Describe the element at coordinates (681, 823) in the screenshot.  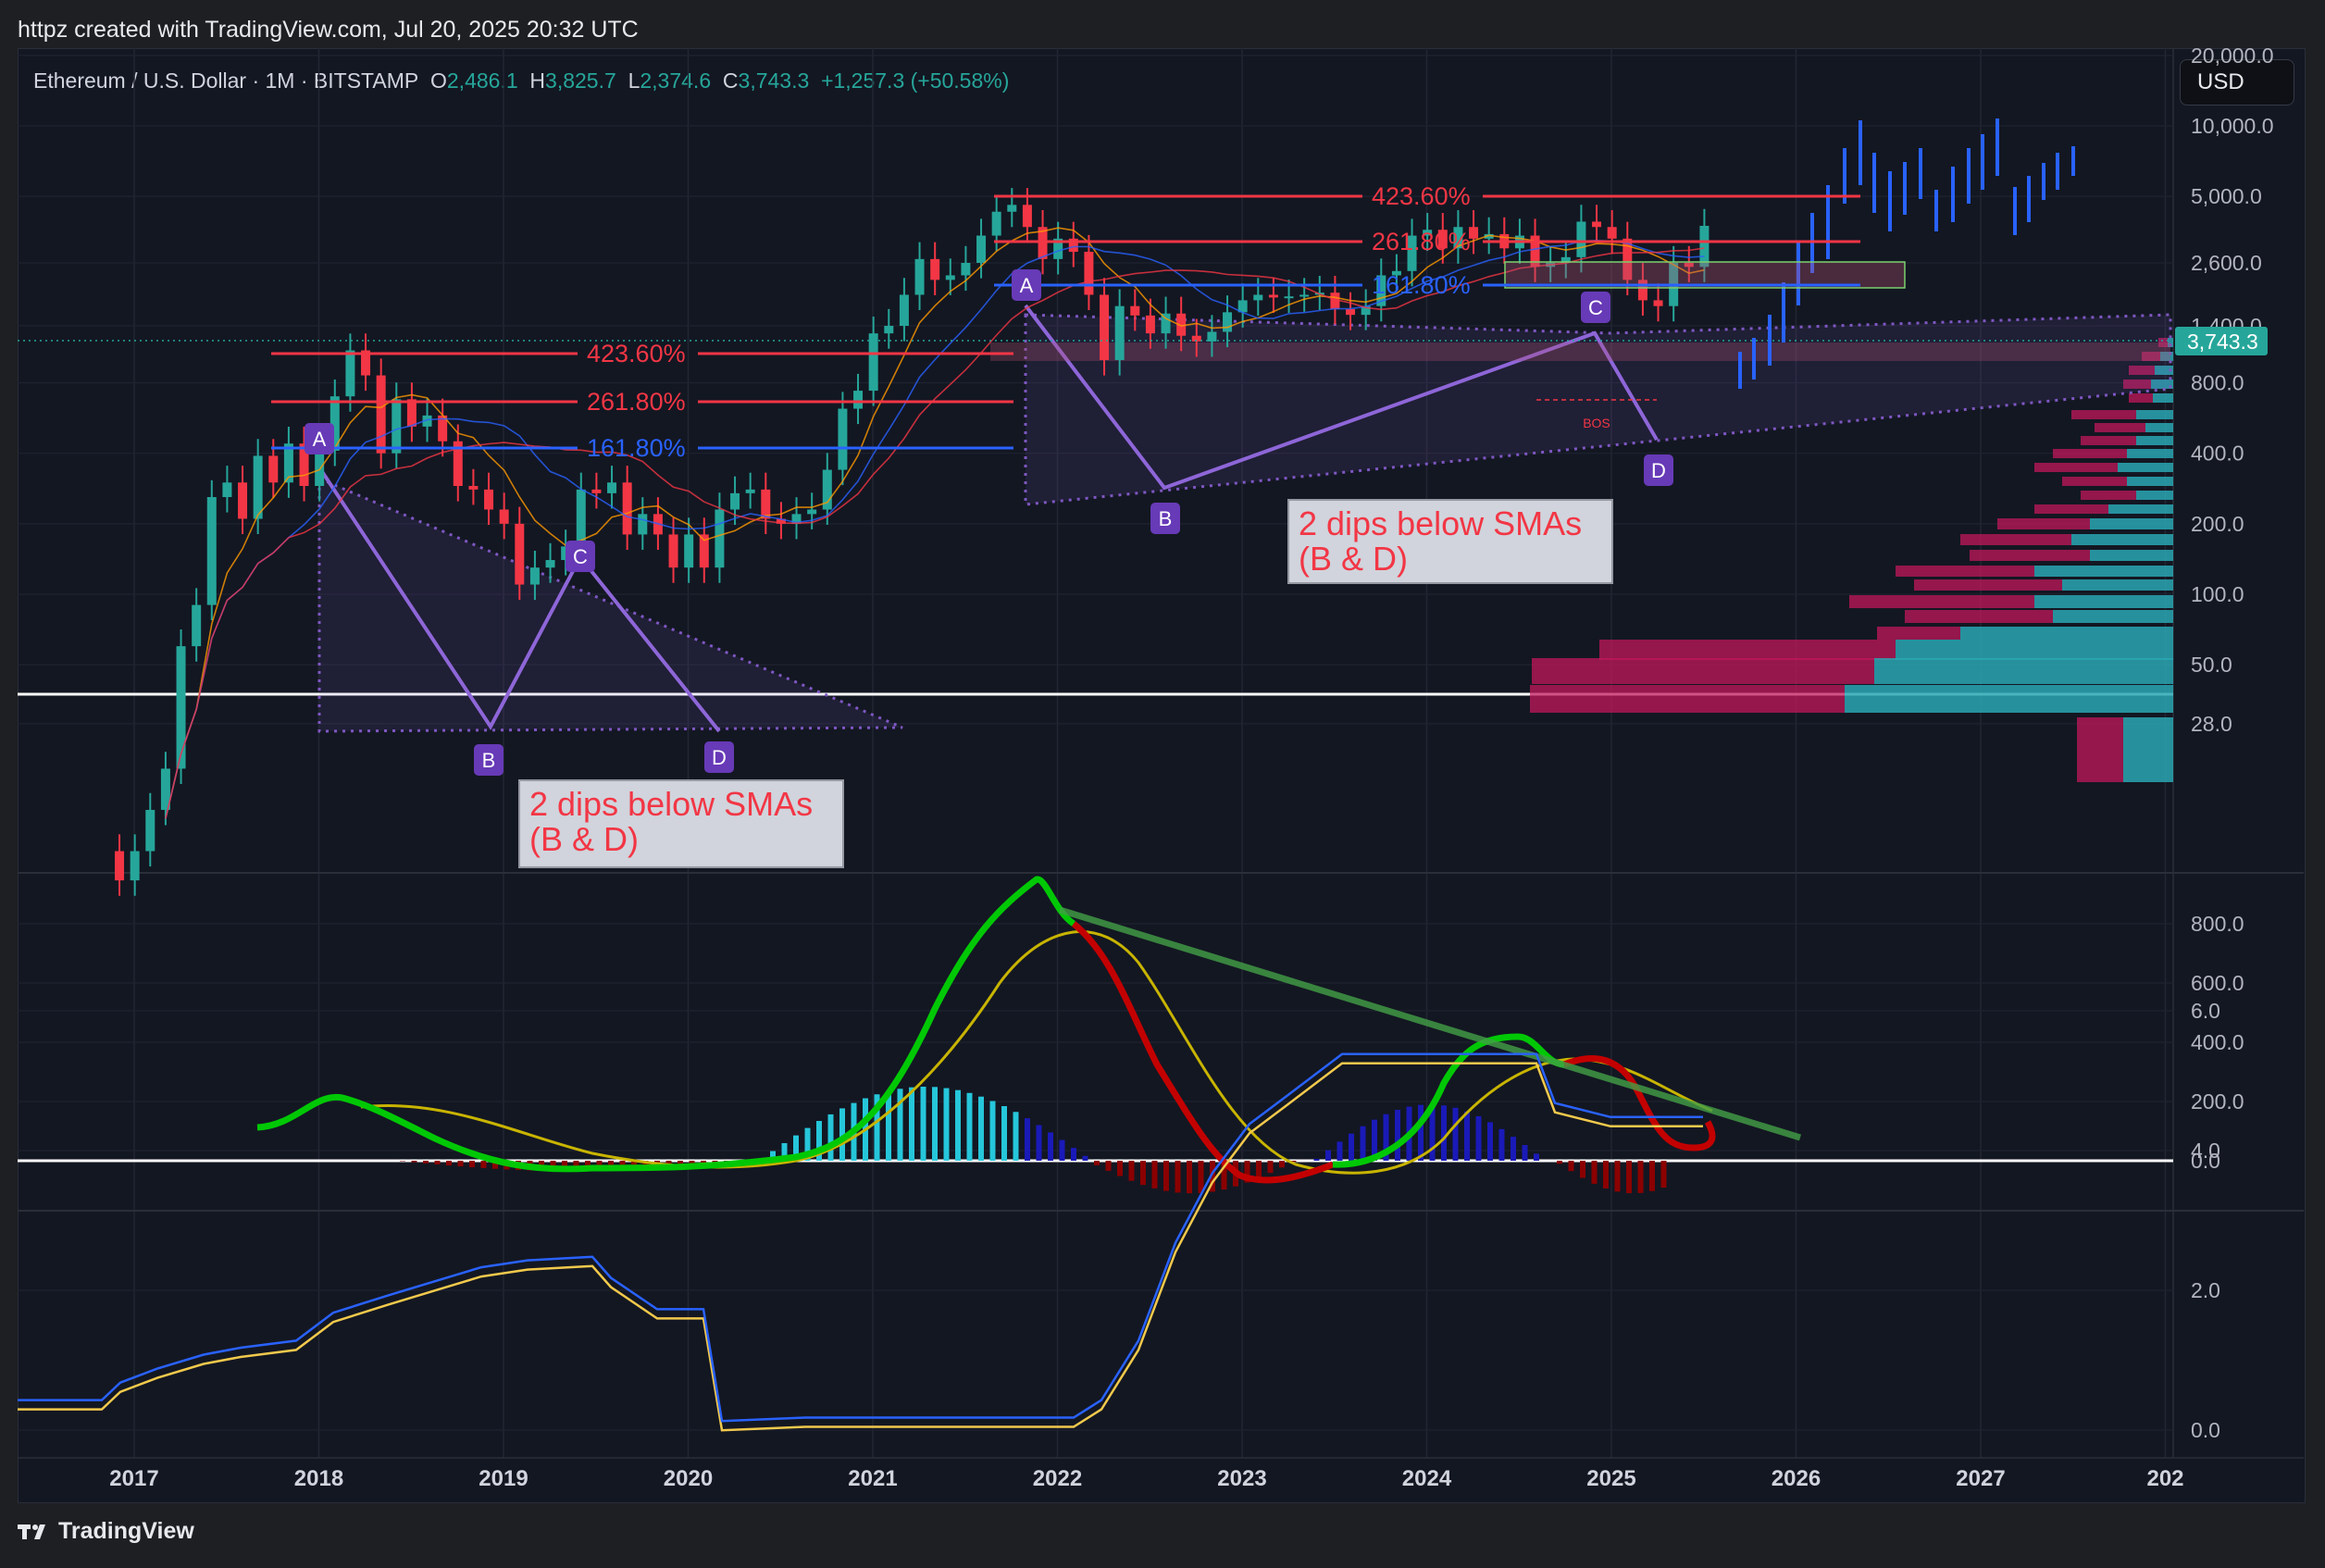
I see `annotation-dips-1: 2 dips below SMAs (B & D)` at that location.